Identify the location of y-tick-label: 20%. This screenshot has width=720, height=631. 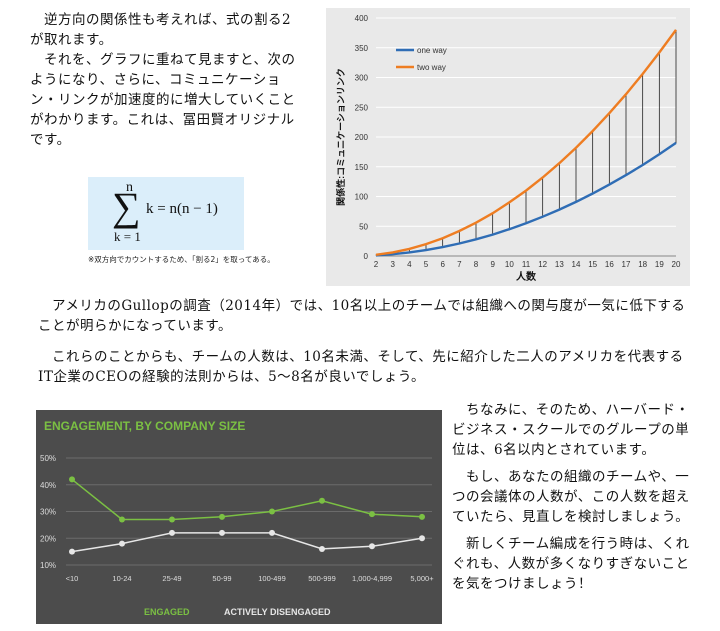
(48, 538).